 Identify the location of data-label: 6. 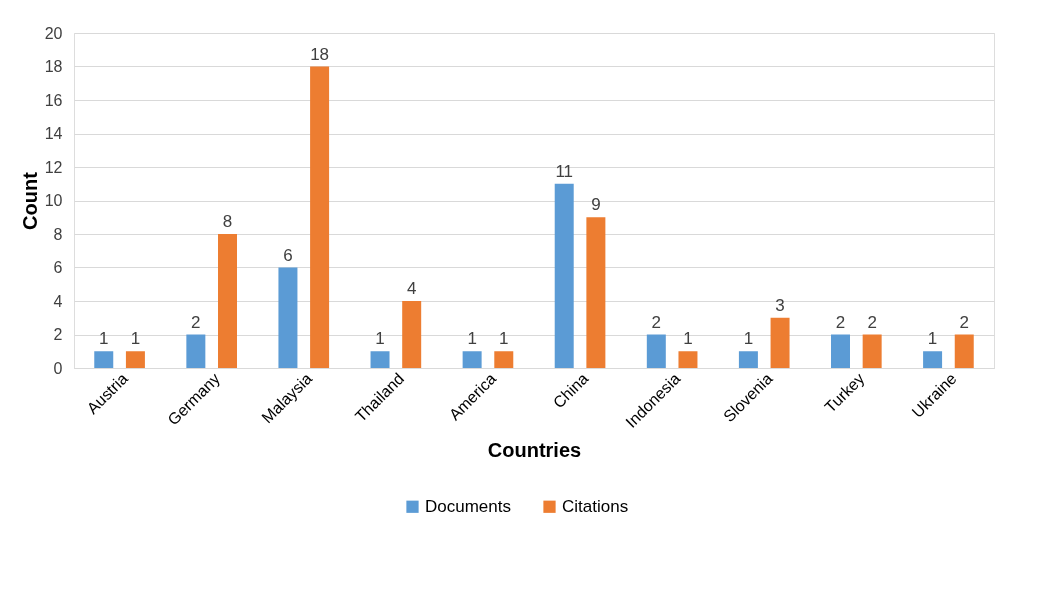
(288, 255).